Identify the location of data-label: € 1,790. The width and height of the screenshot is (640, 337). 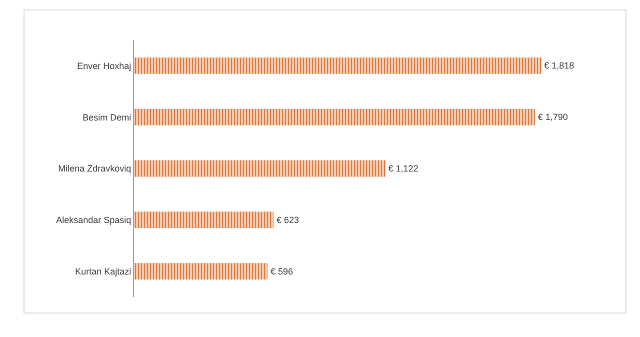
(553, 117).